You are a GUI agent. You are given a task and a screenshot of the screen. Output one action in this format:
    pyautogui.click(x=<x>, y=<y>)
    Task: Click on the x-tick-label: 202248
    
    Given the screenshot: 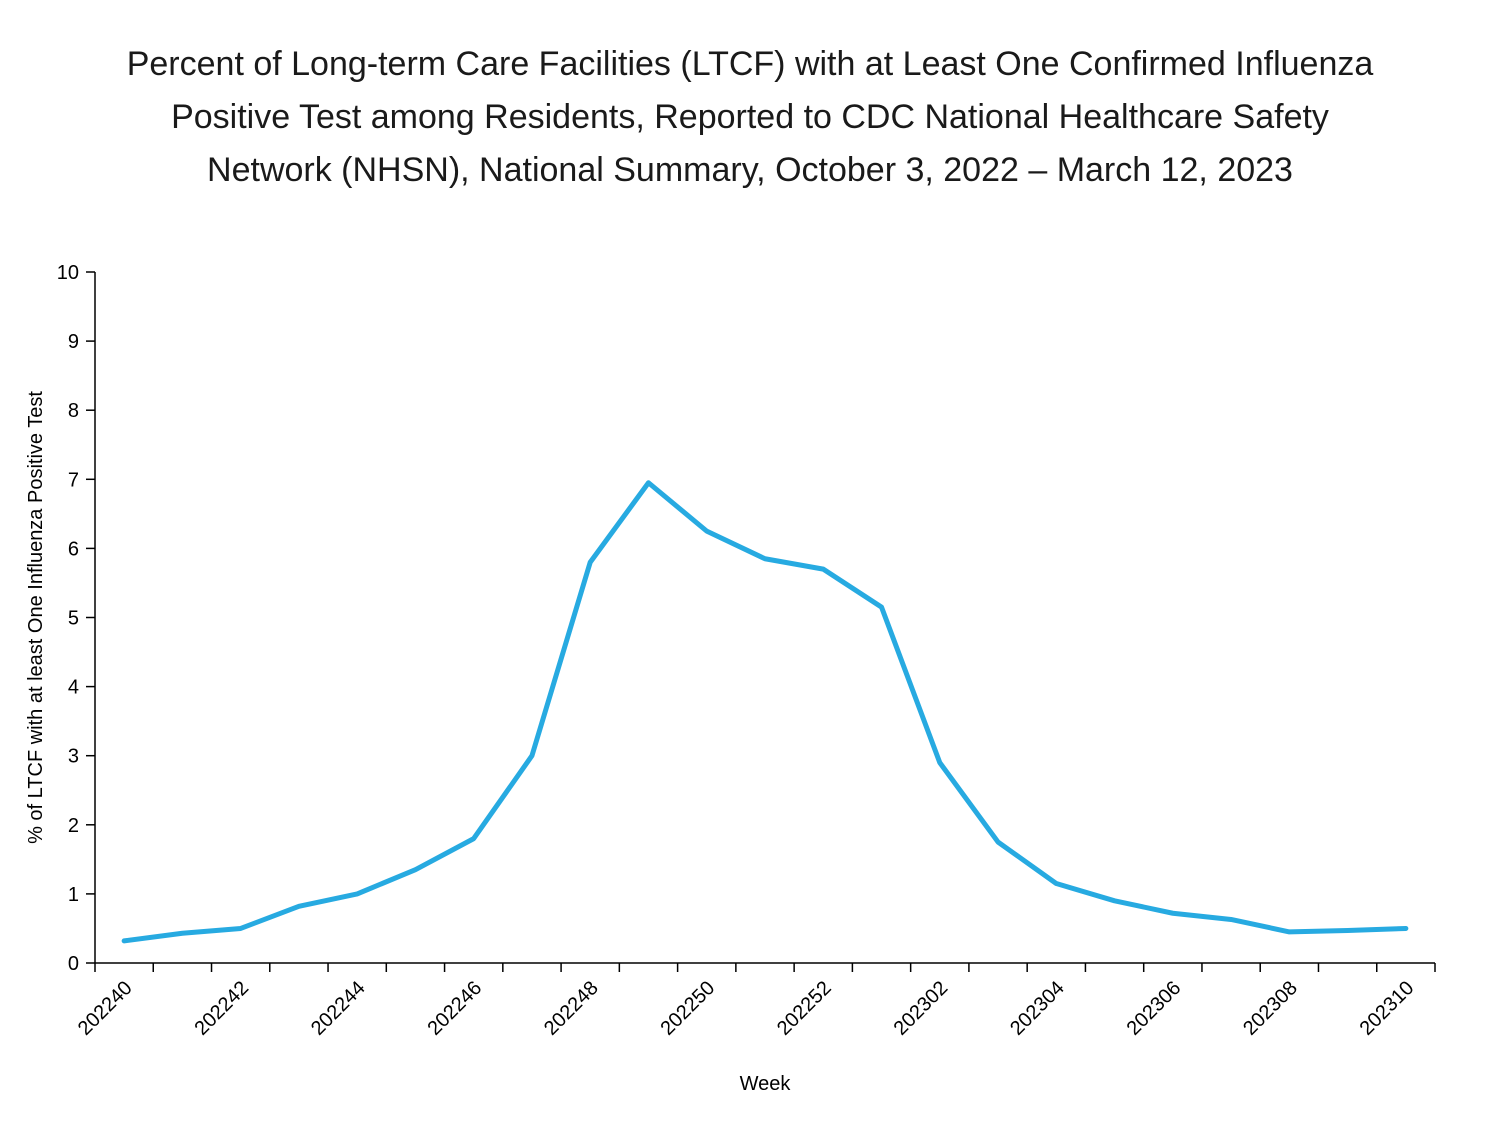 What is the action you would take?
    pyautogui.click(x=571, y=1008)
    